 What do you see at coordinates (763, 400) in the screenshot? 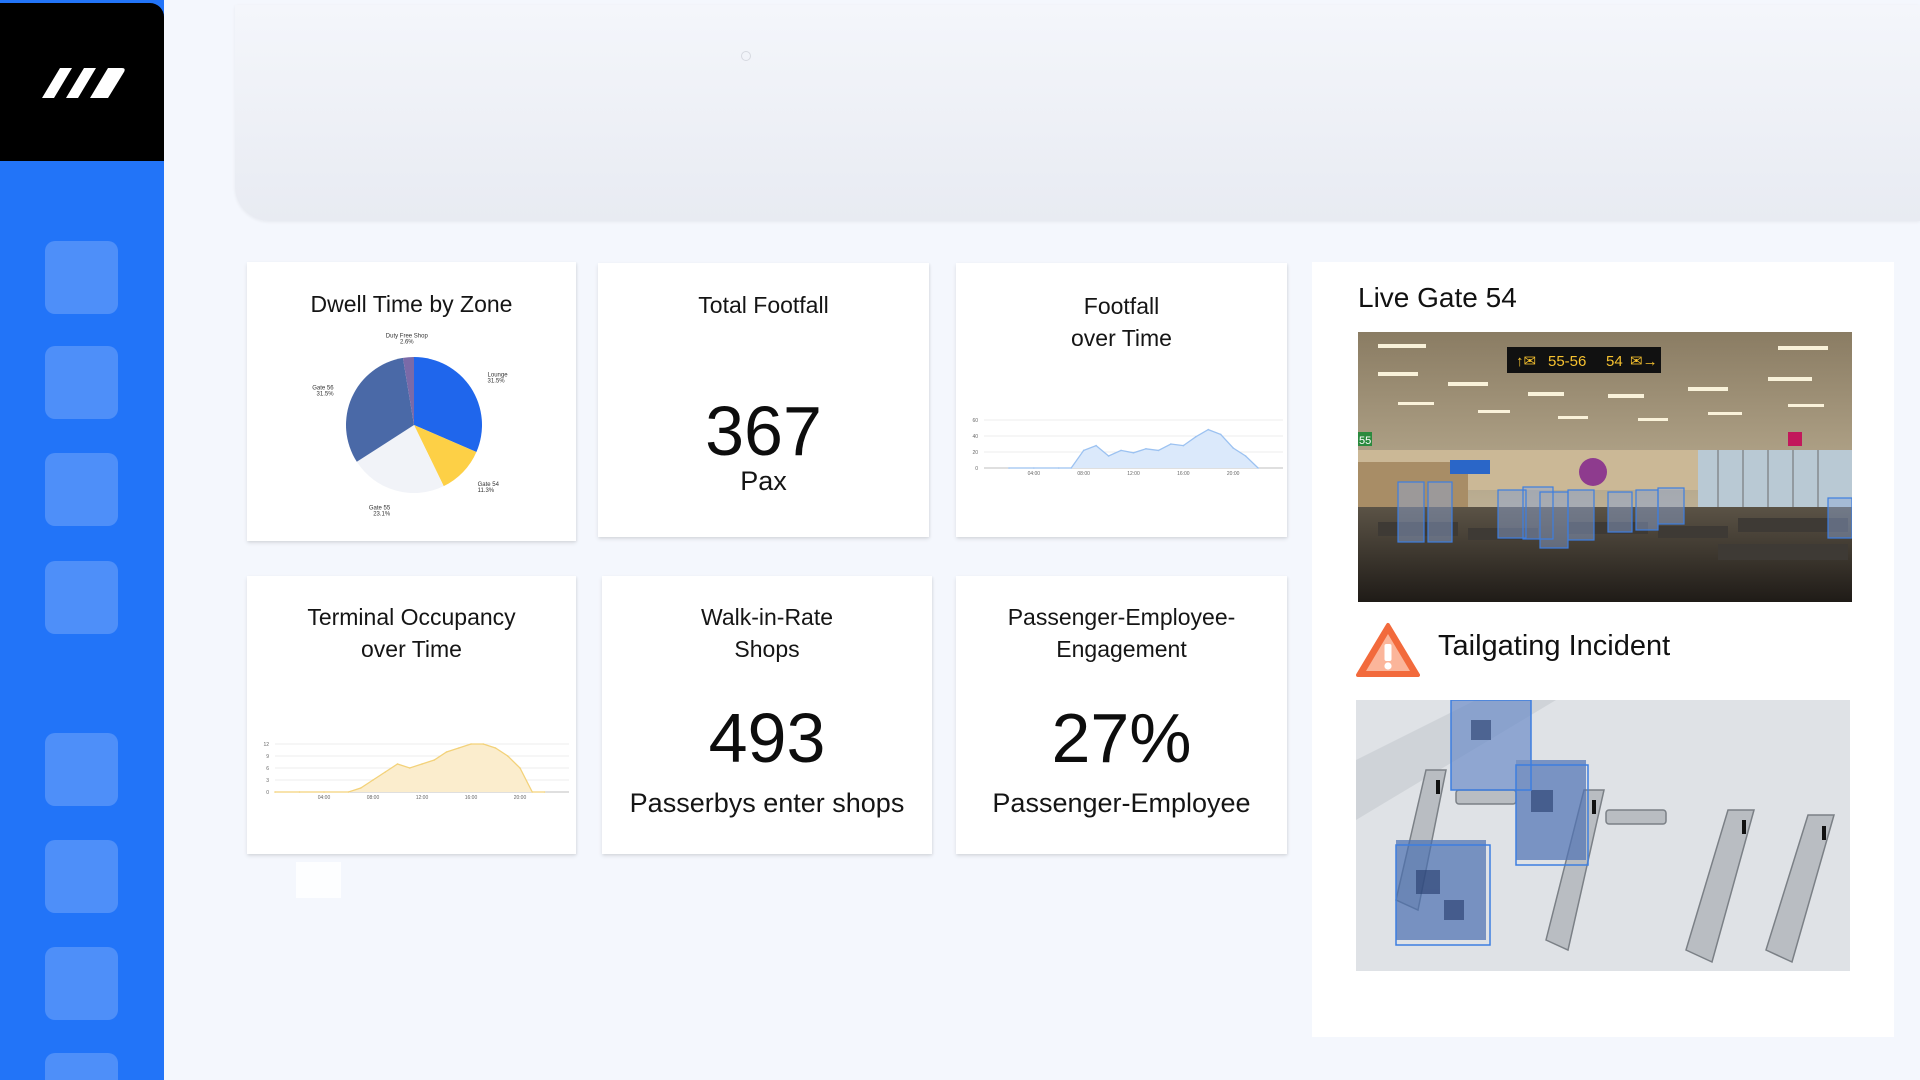
I see `total-footfall-card: Total Footfall 367 Pax` at bounding box center [763, 400].